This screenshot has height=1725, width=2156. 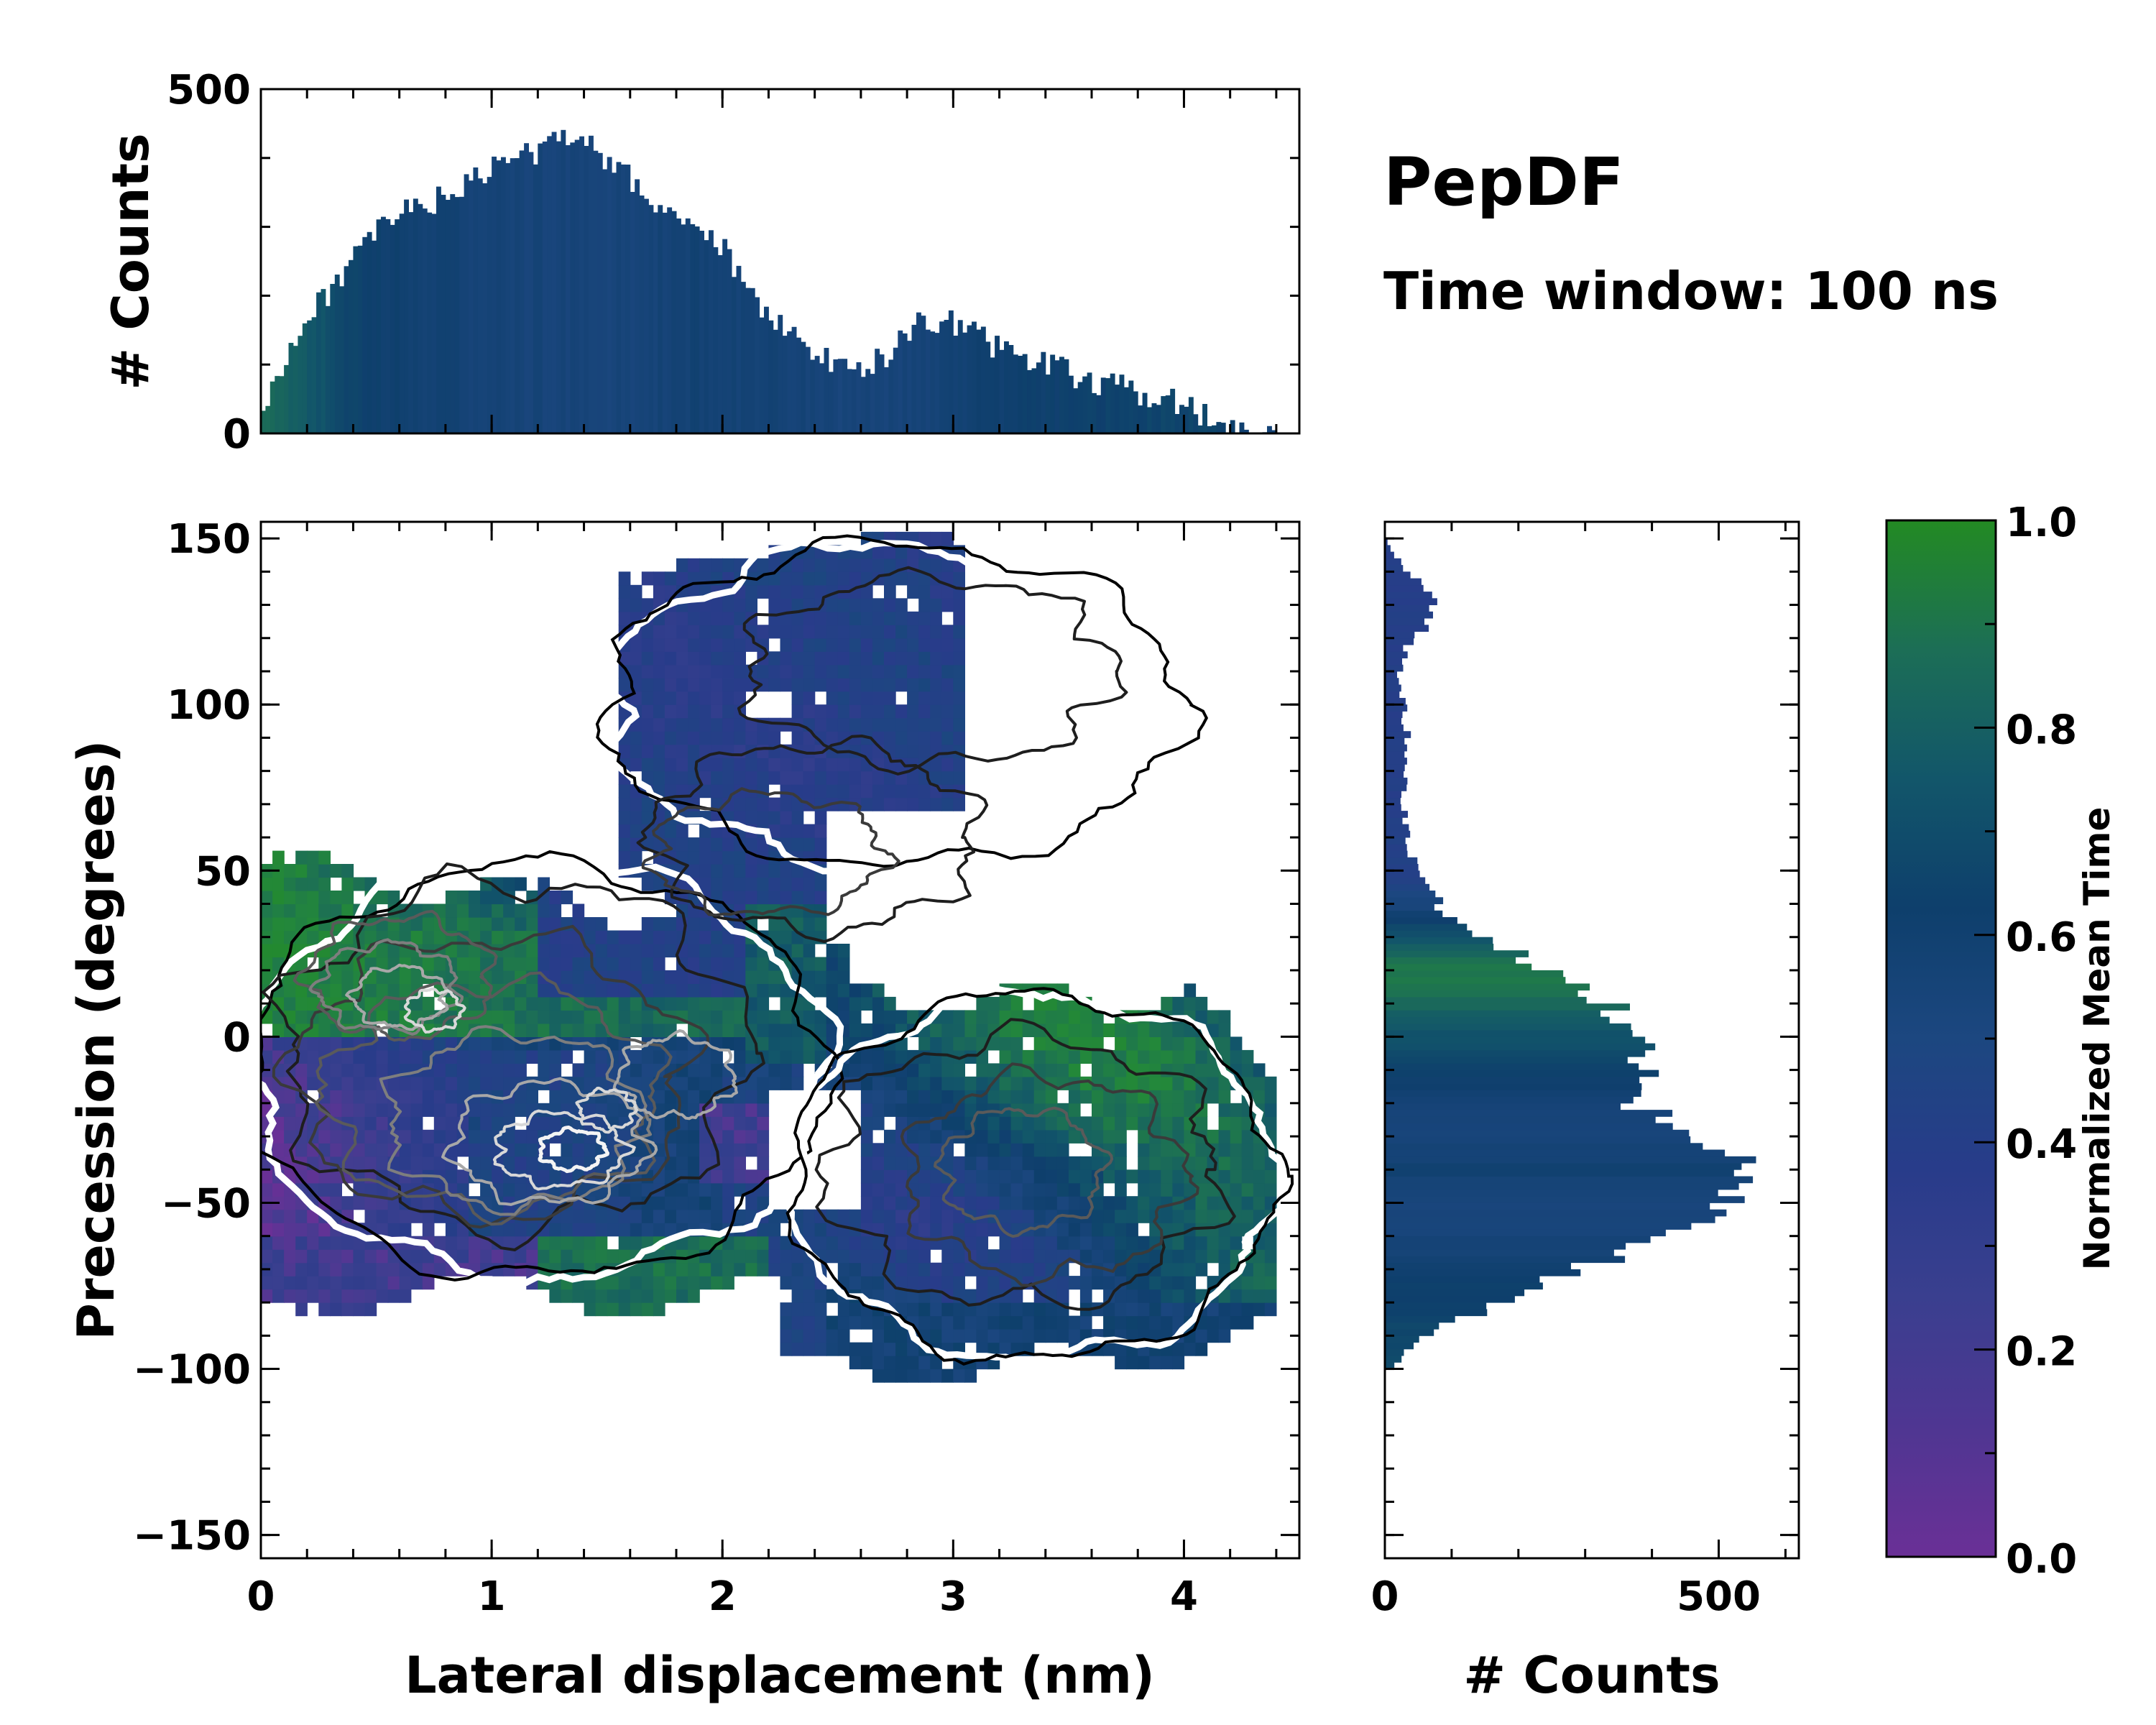 I want to click on colorbar-ticks: 0.00.20.40.60.81.0, so click(x=2025, y=1041).